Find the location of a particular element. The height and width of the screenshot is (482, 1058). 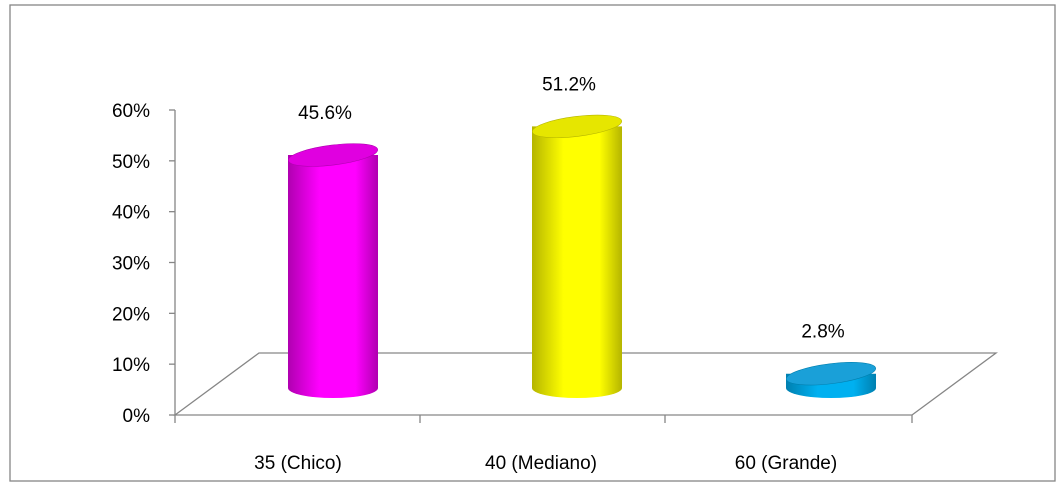

y-tick-label: 60% is located at coordinates (131, 111).